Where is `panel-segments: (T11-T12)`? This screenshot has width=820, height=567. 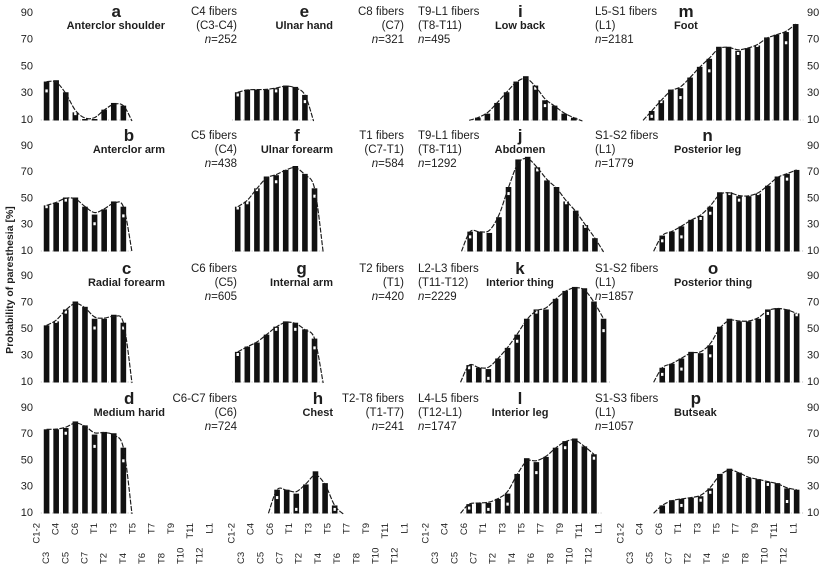
panel-segments: (T11-T12) is located at coordinates (443, 283).